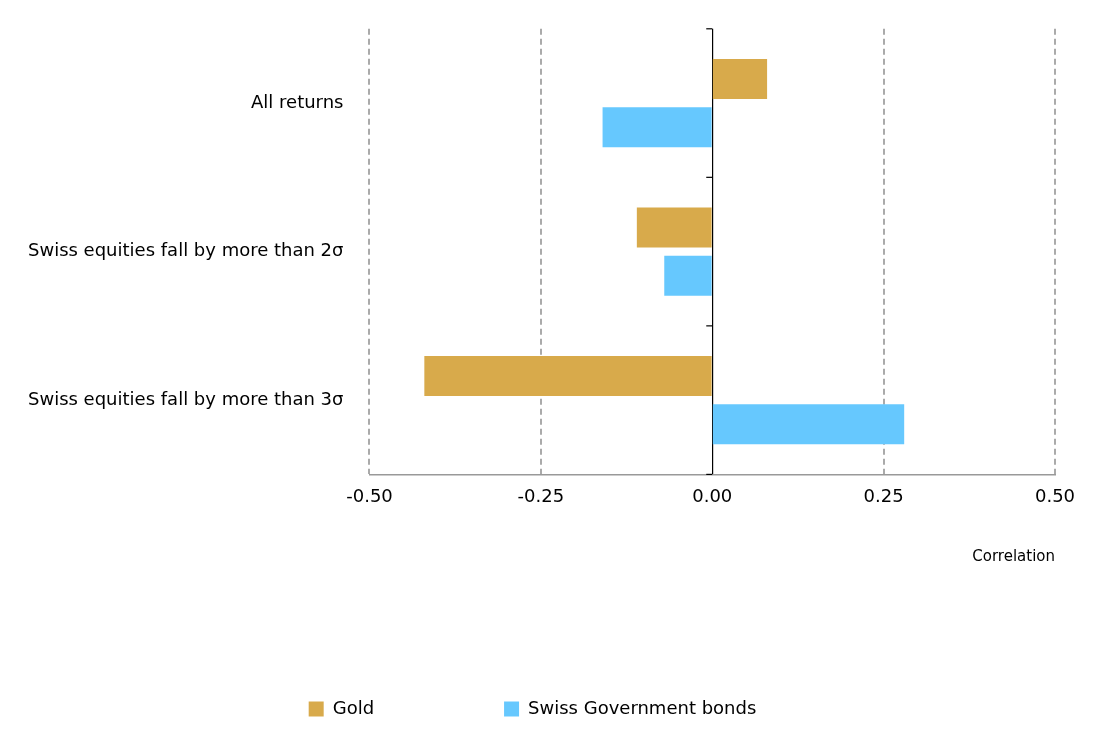  What do you see at coordinates (185, 250) in the screenshot?
I see `y-tick-label: Swiss equities fall by more than 2σ` at bounding box center [185, 250].